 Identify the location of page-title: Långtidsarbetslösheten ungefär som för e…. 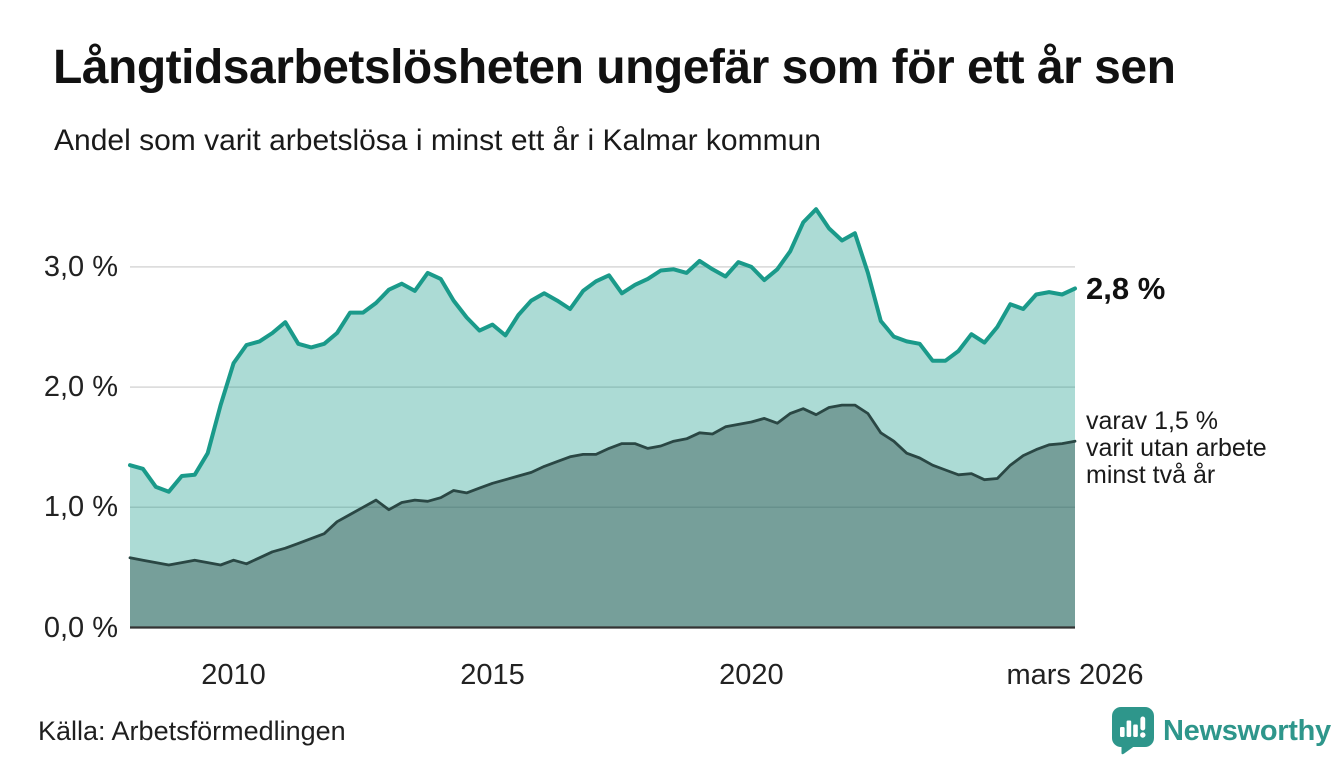
(614, 67).